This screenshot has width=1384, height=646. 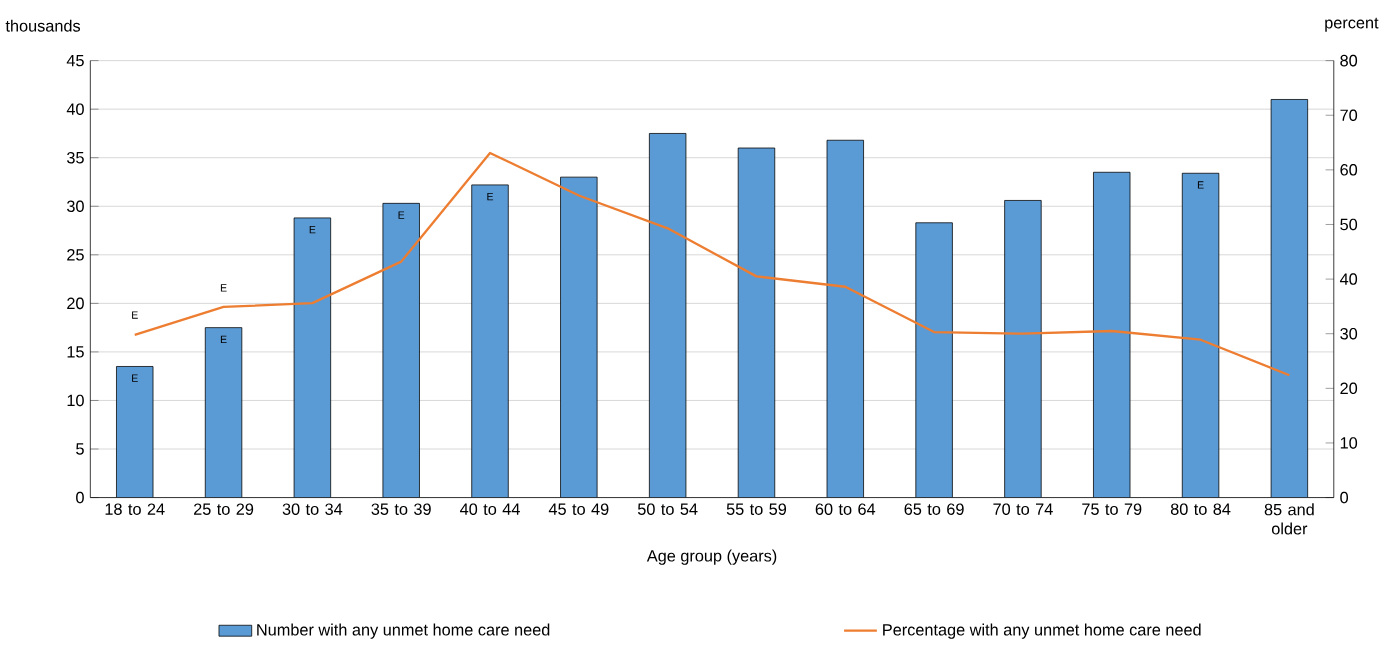 What do you see at coordinates (1349, 170) in the screenshot?
I see `y2-tick-label: 60` at bounding box center [1349, 170].